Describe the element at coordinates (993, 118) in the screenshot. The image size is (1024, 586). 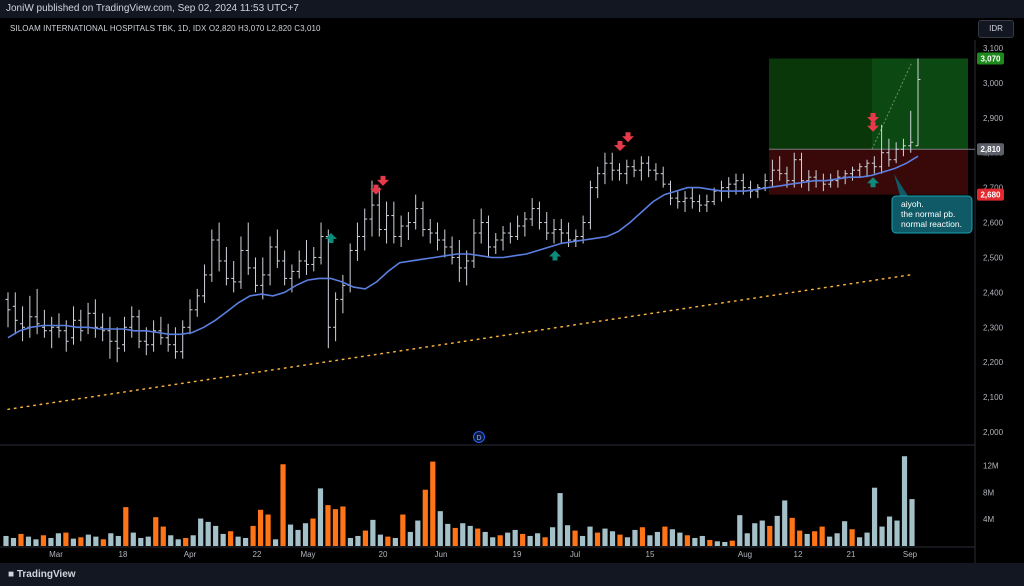
I see `price-tick-label: 2,900` at that location.